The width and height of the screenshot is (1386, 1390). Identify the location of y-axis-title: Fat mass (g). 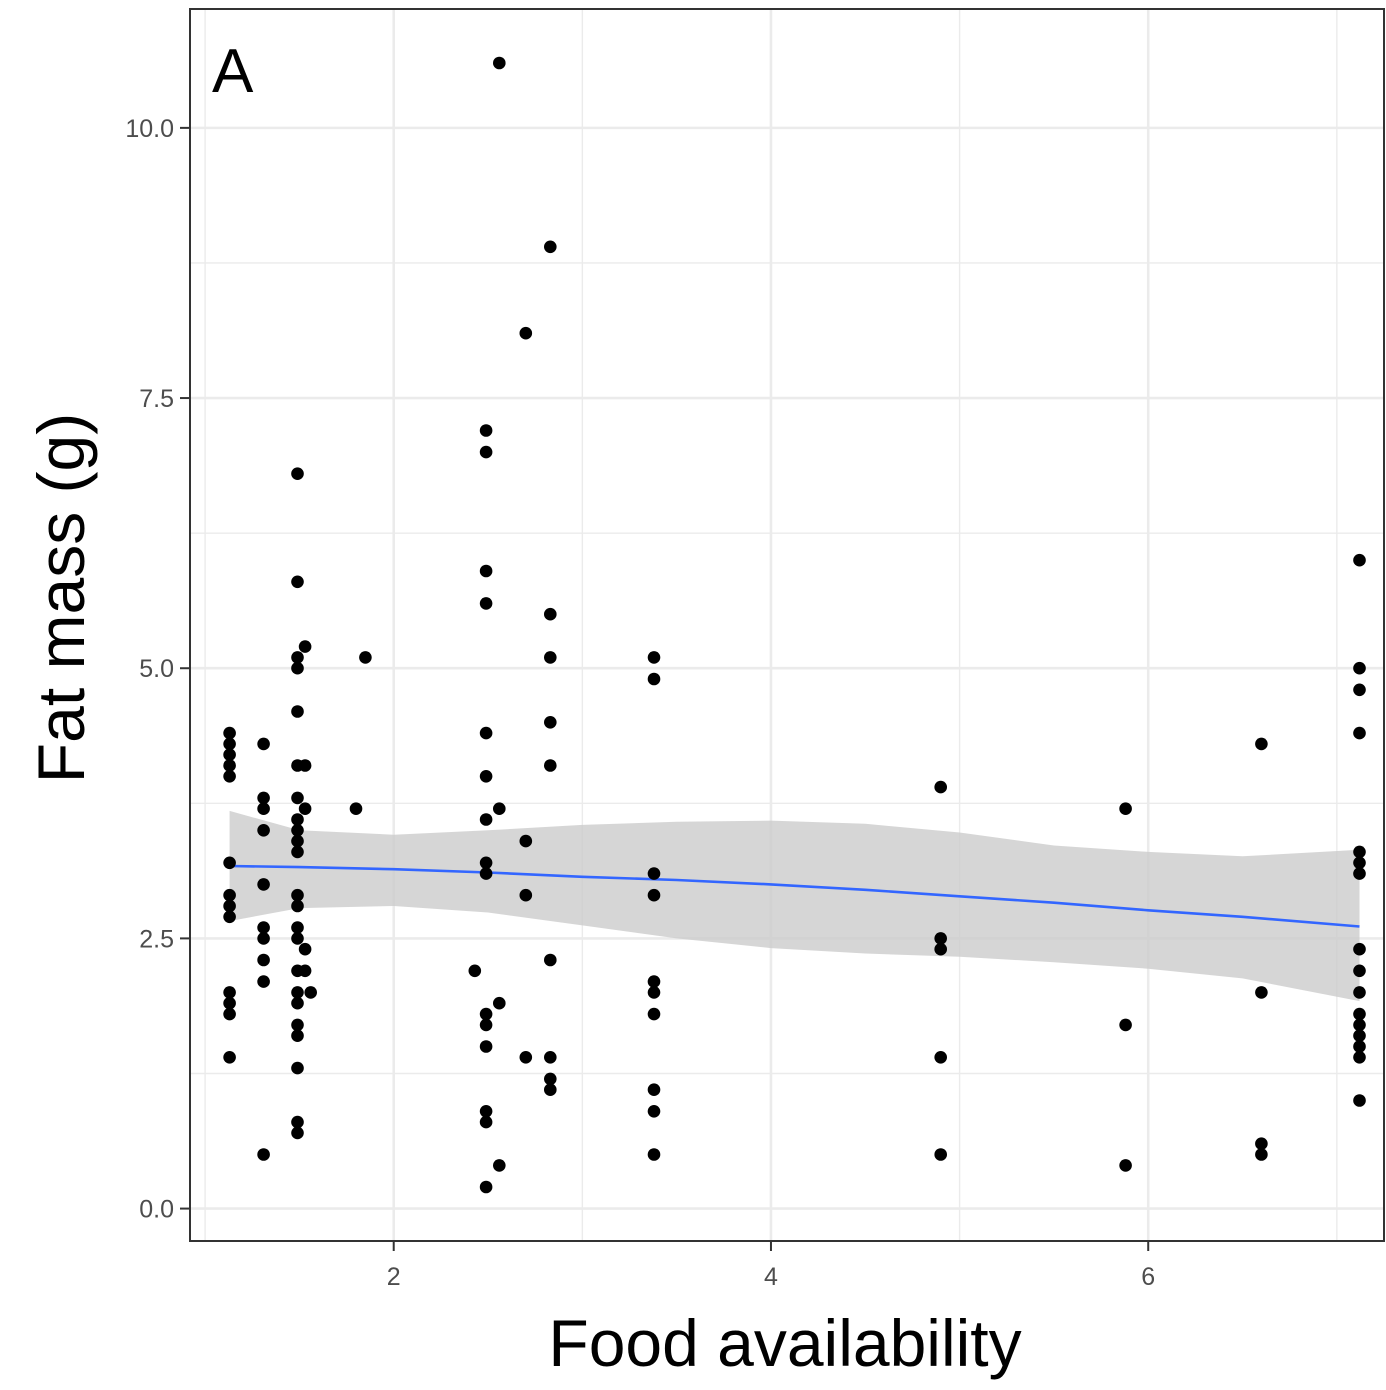
(61, 598).